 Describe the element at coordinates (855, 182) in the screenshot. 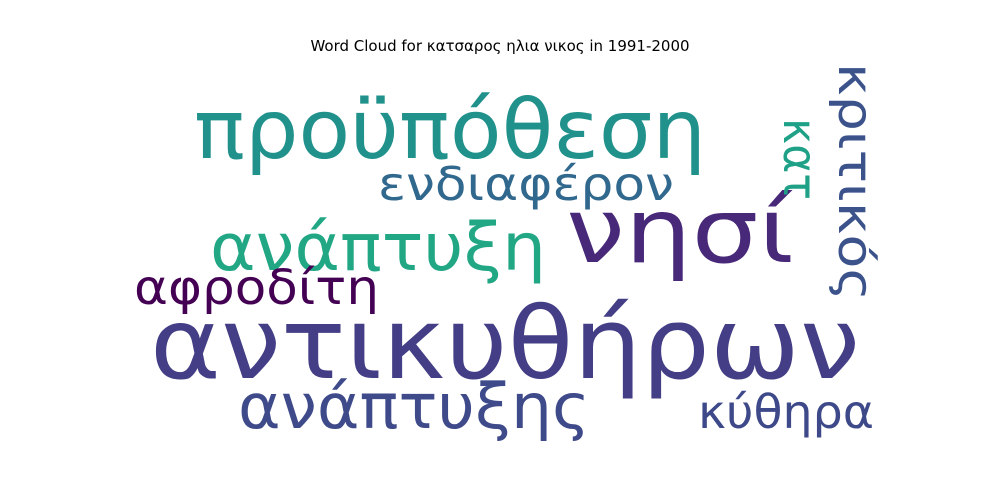

I see `word-8: κριτικός` at that location.